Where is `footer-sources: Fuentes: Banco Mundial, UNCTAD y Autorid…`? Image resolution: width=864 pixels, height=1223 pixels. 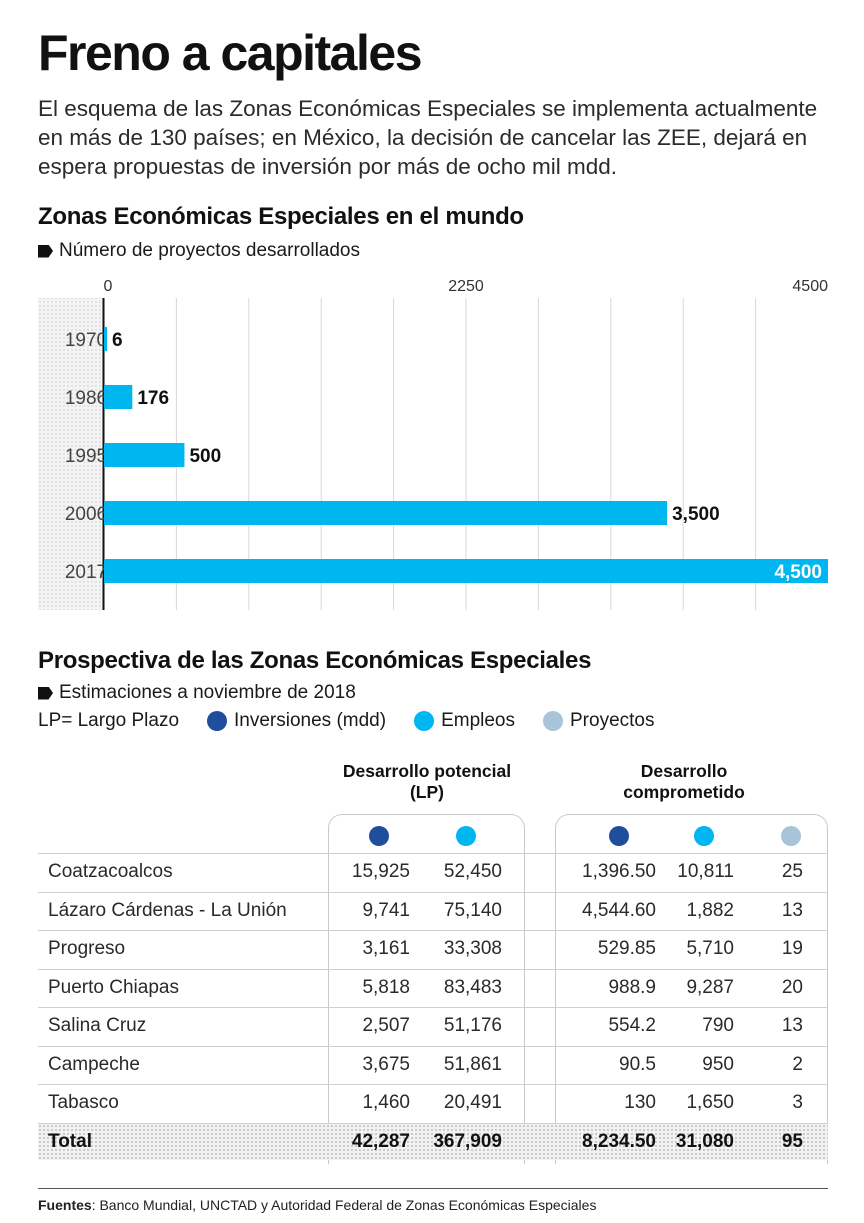
footer-sources: Fuentes: Banco Mundial, UNCTAD y Autorid… is located at coordinates (317, 1205).